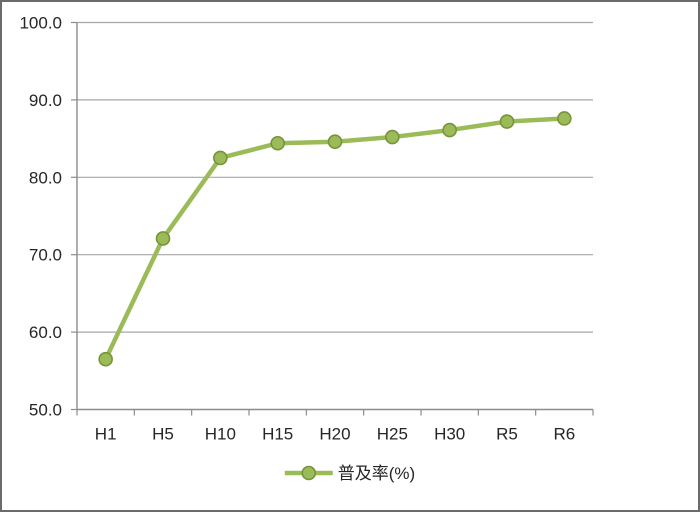  What do you see at coordinates (564, 434) in the screenshot?
I see `x-tick-label: R6` at bounding box center [564, 434].